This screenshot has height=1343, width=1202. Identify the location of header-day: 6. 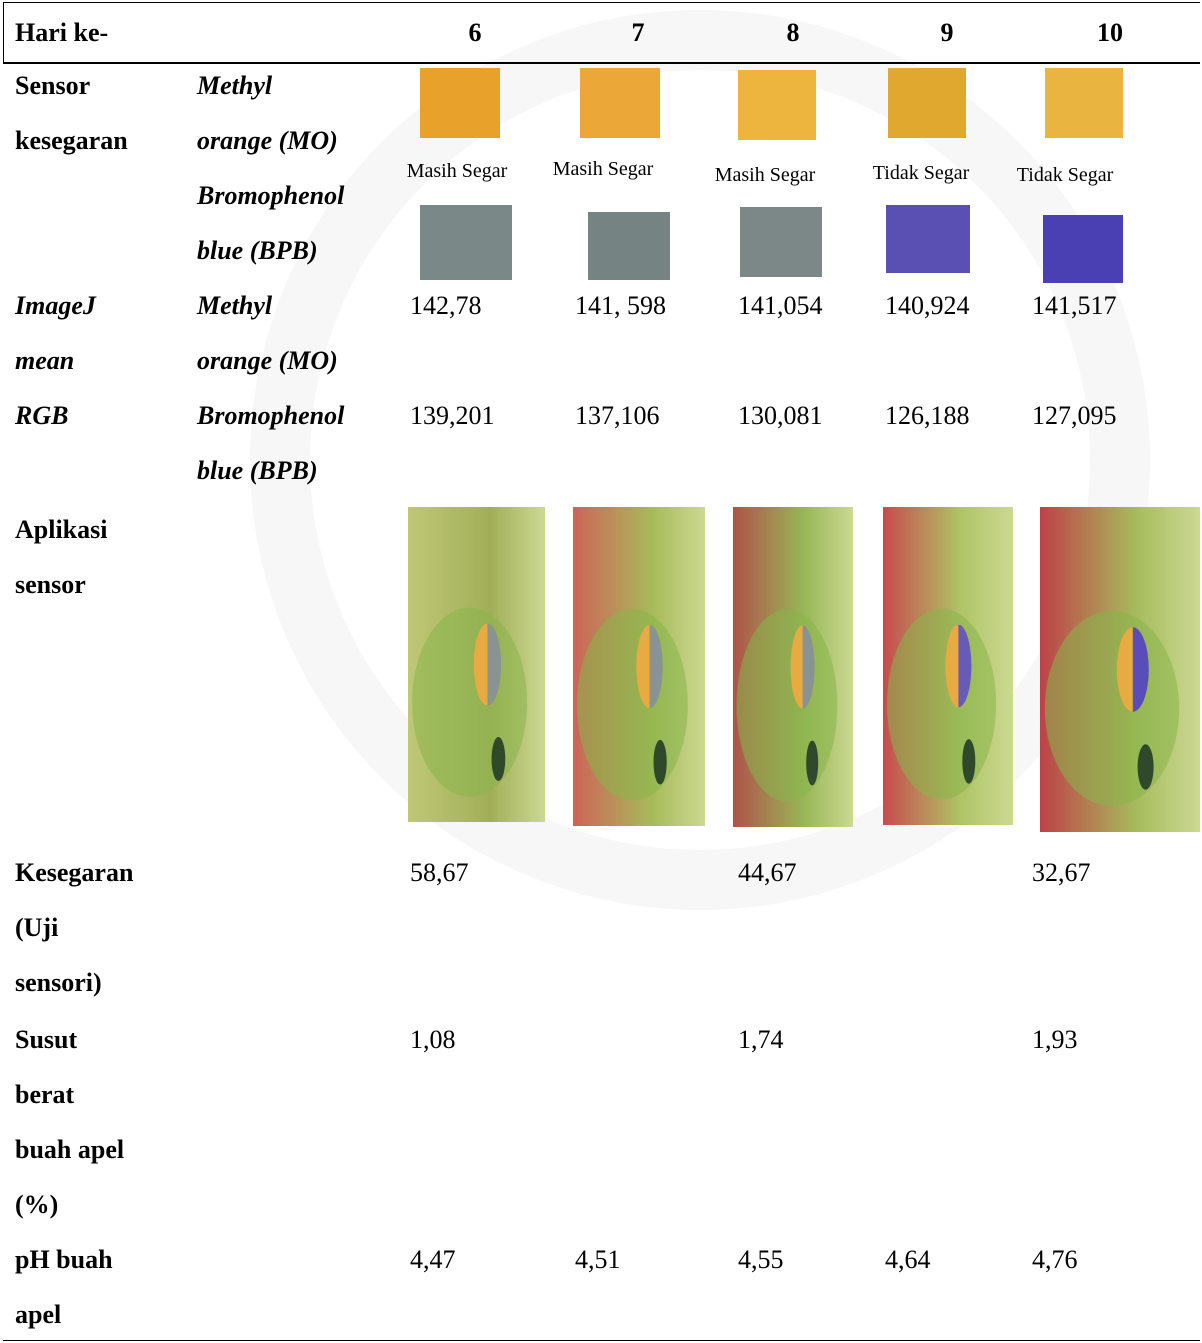
(475, 32).